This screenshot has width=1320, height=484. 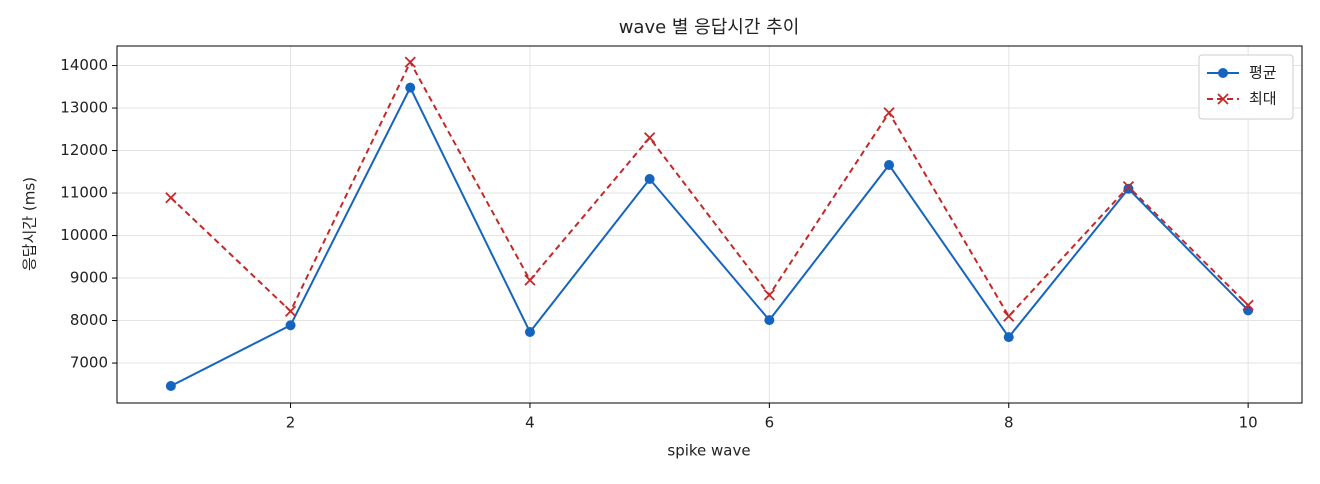 I want to click on y-axis-label: 응답시간 (ms), so click(x=30, y=224).